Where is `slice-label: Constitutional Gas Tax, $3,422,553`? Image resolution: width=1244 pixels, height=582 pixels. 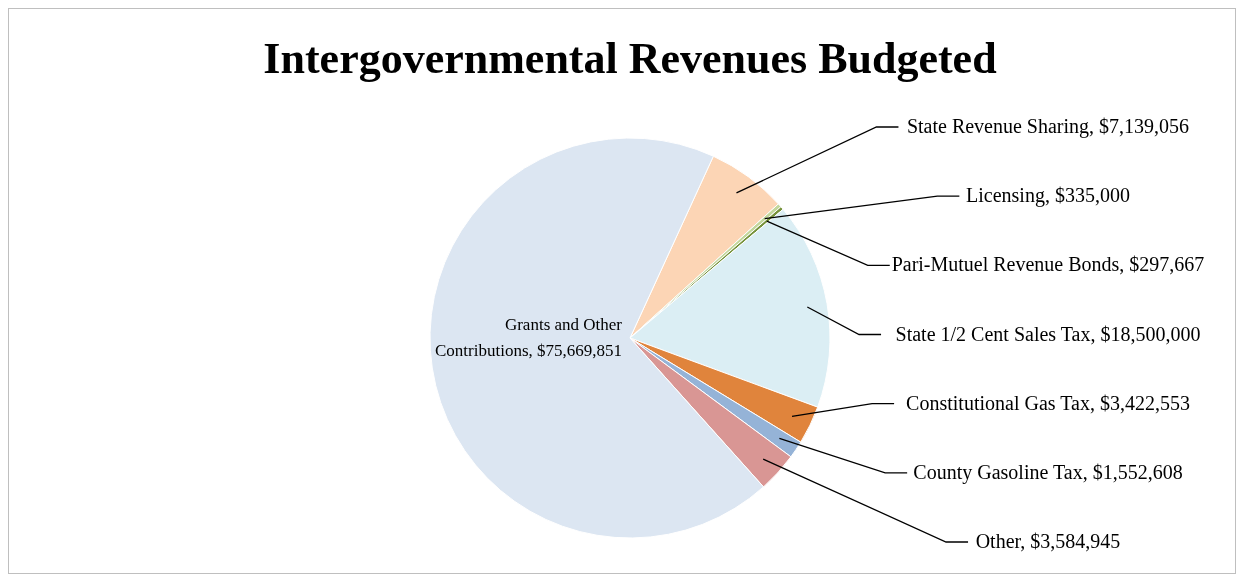
slice-label: Constitutional Gas Tax, $3,422,553 is located at coordinates (1048, 402).